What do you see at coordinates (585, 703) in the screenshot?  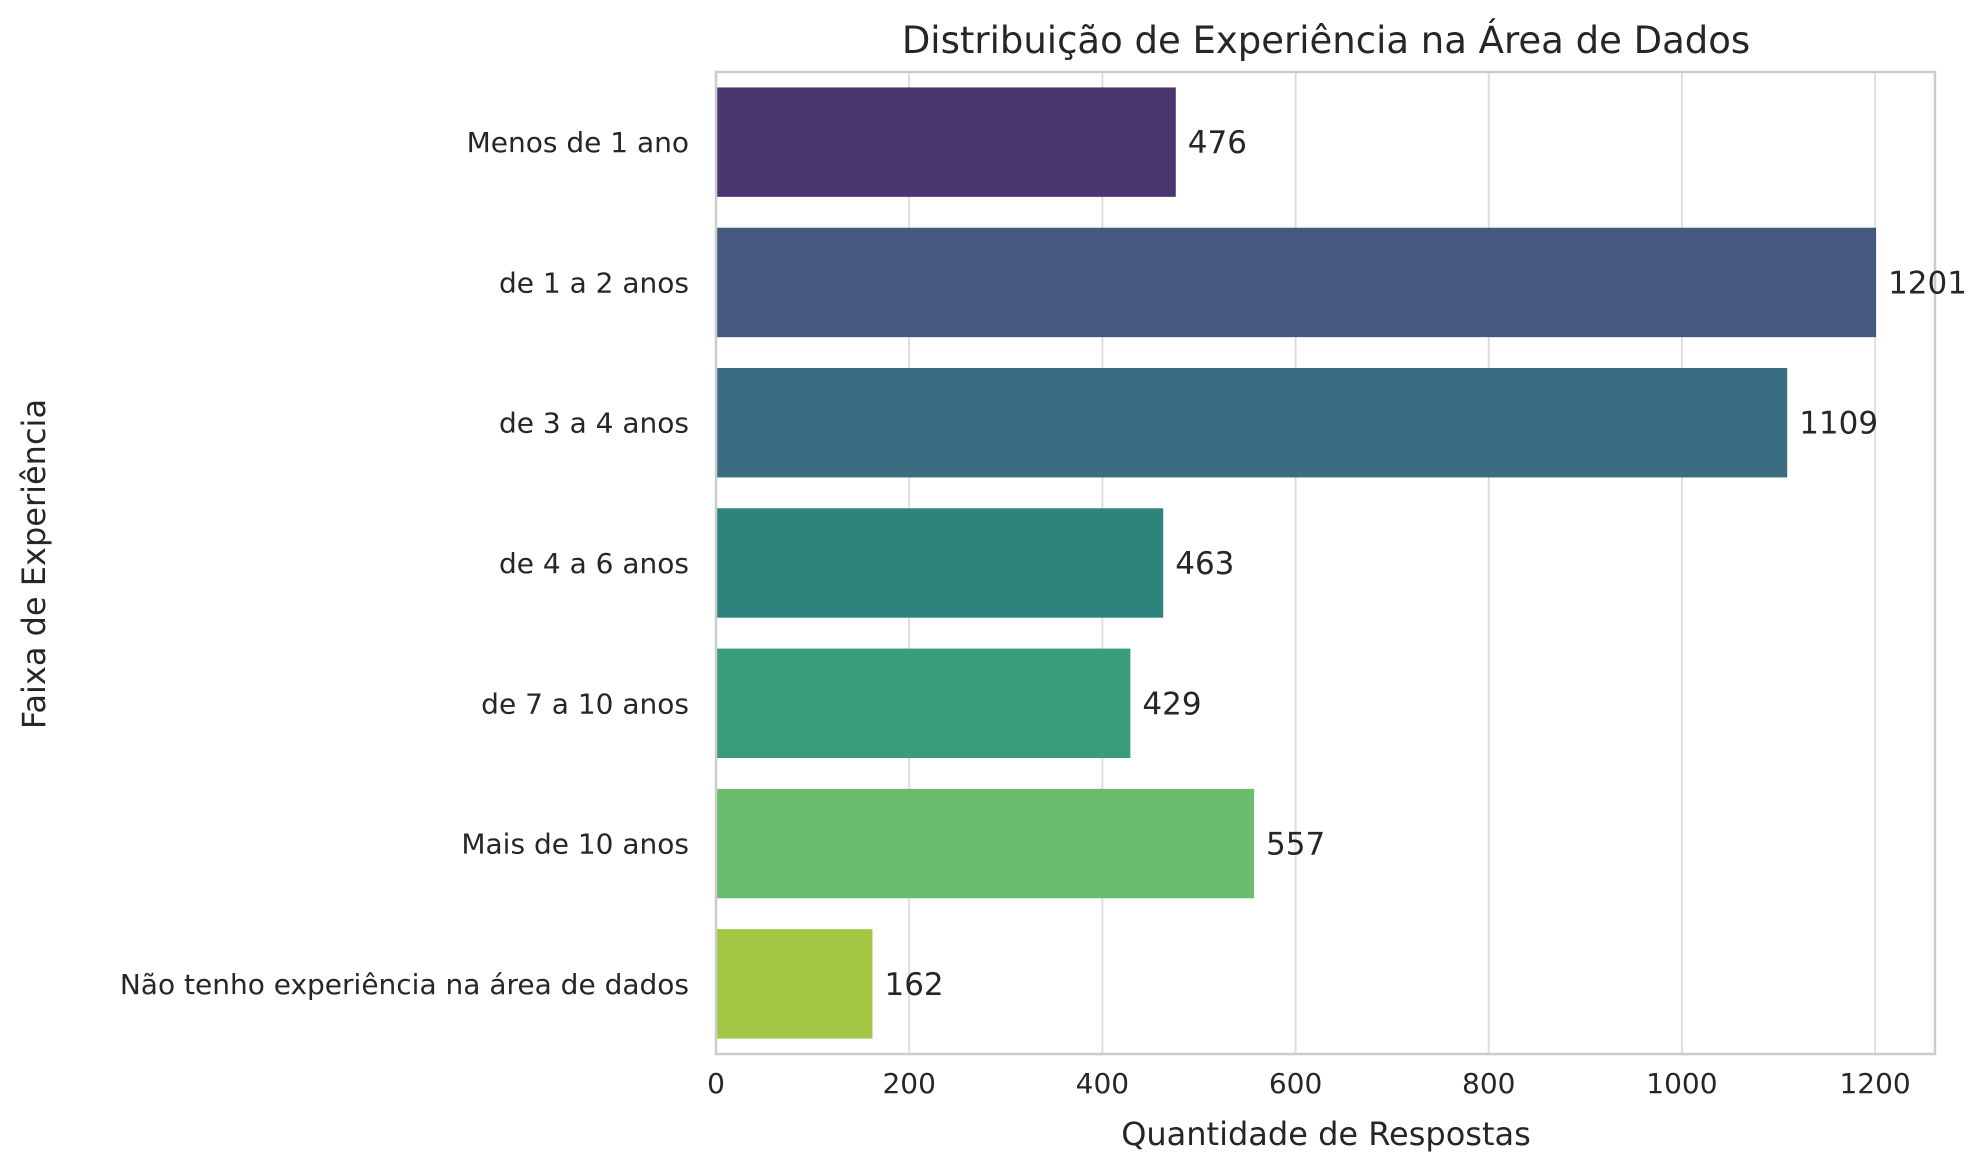 I see `y-tick-label: de 7 a 10 anos` at bounding box center [585, 703].